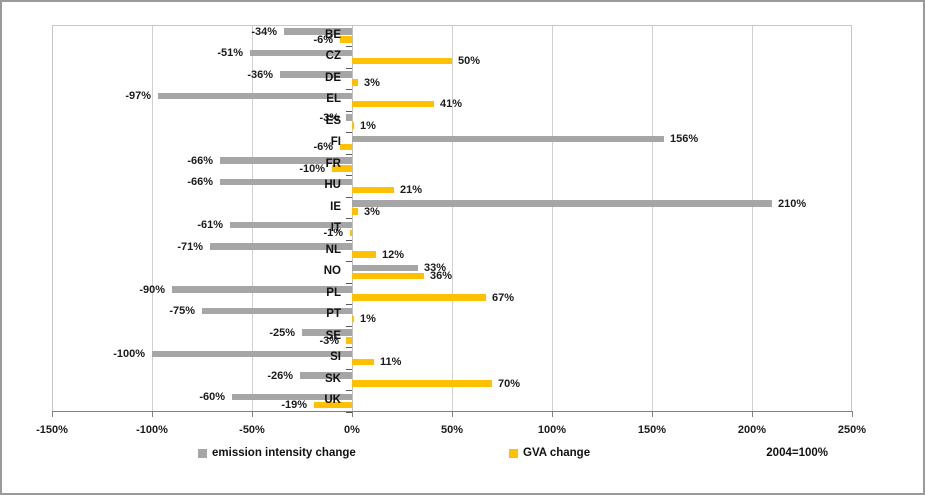  I want to click on bar-emission-intensity-NO, so click(385, 268).